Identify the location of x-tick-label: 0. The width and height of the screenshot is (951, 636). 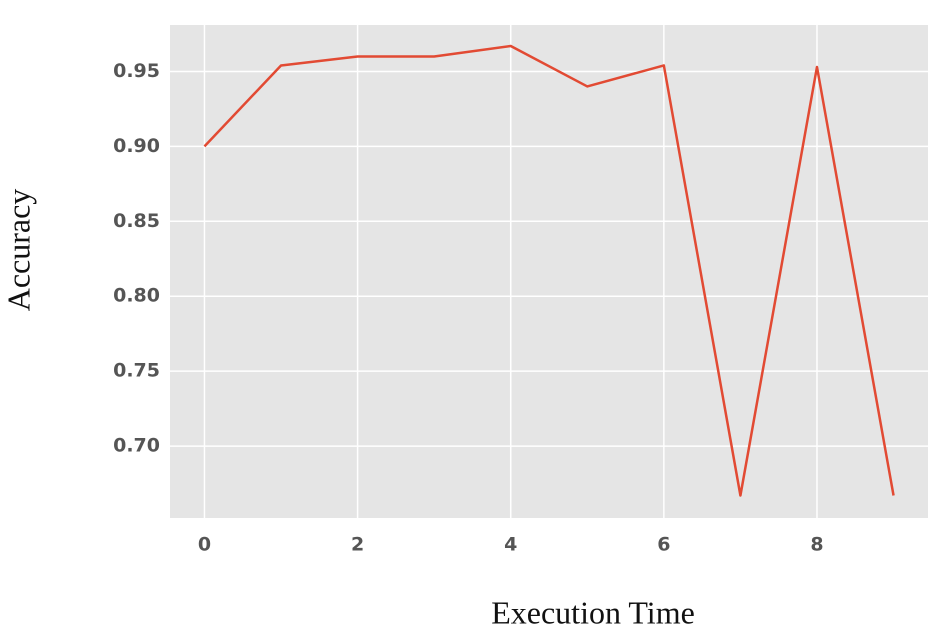
(204, 545).